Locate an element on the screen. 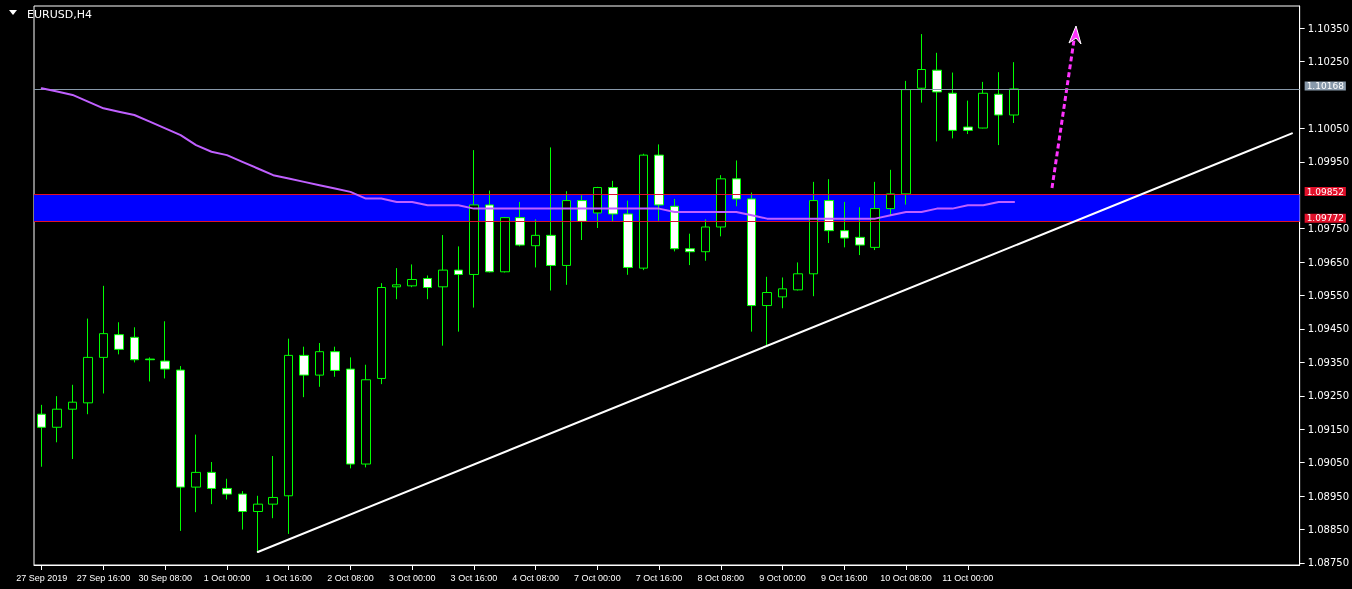  x-tick-label: 10 Oct 08:00 is located at coordinates (906, 577).